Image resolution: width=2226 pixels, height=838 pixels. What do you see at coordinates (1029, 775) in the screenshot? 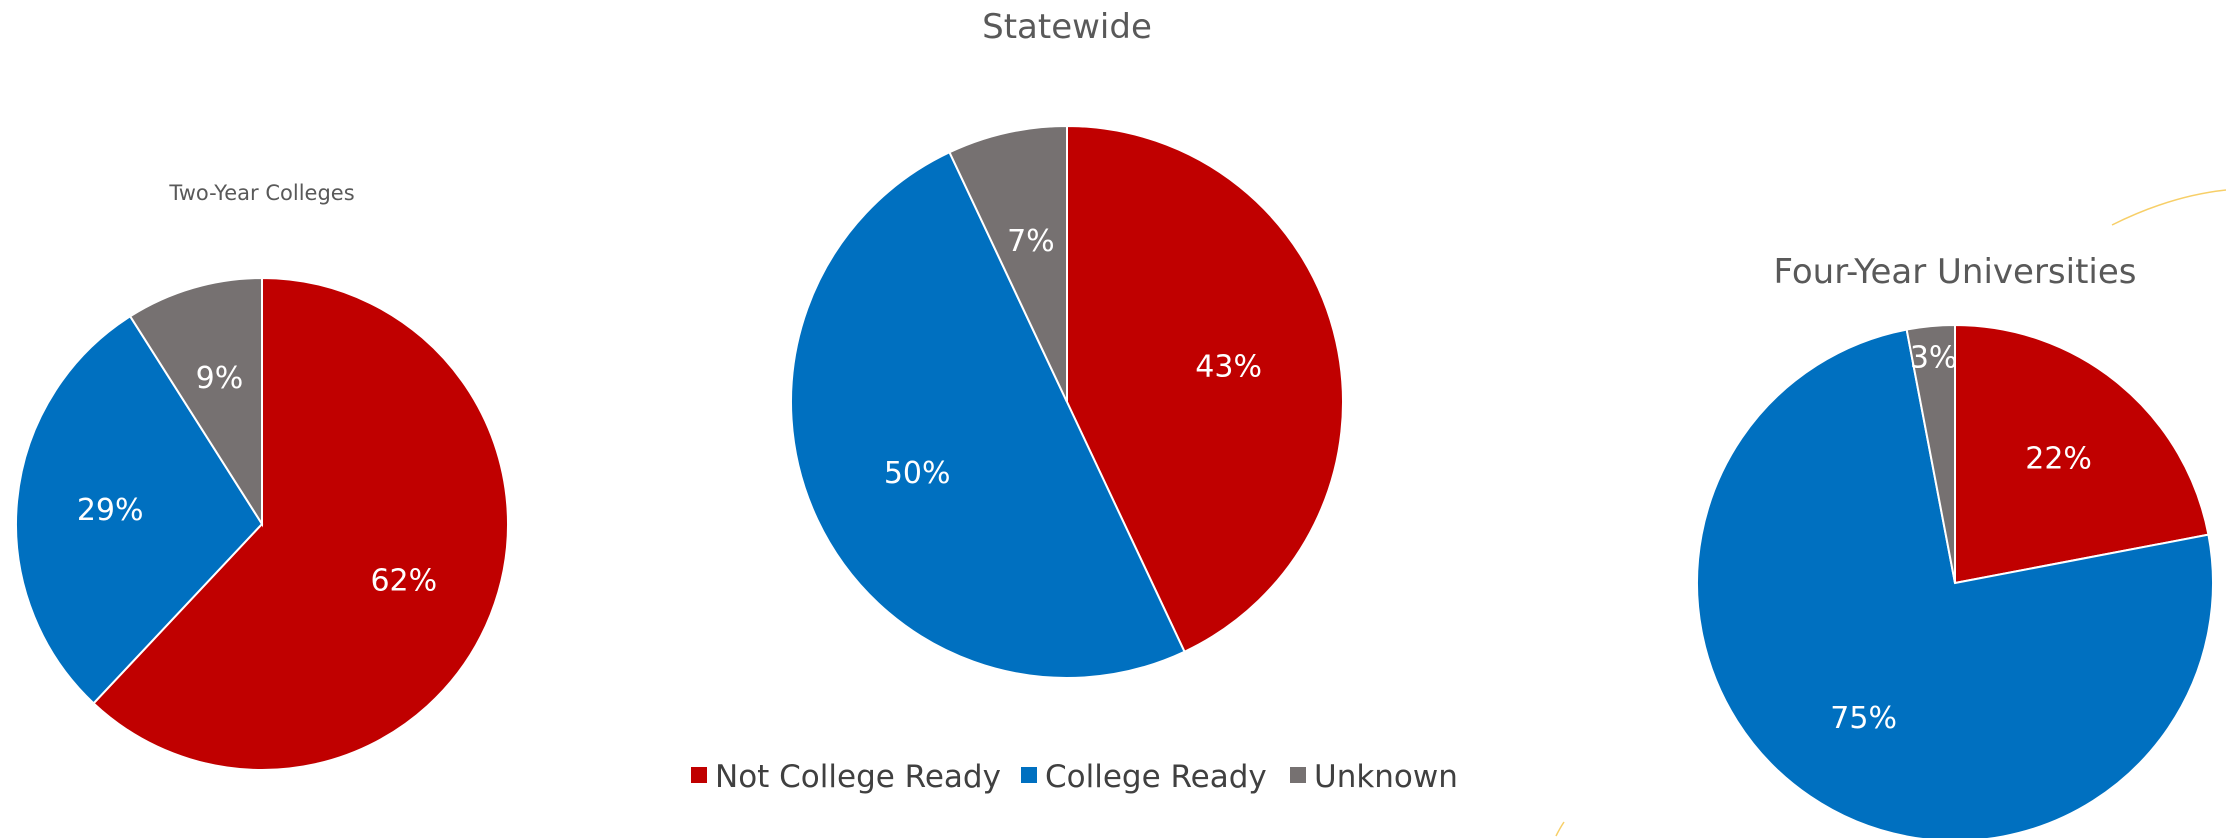
I see `legend-swatch-college-ready` at bounding box center [1029, 775].